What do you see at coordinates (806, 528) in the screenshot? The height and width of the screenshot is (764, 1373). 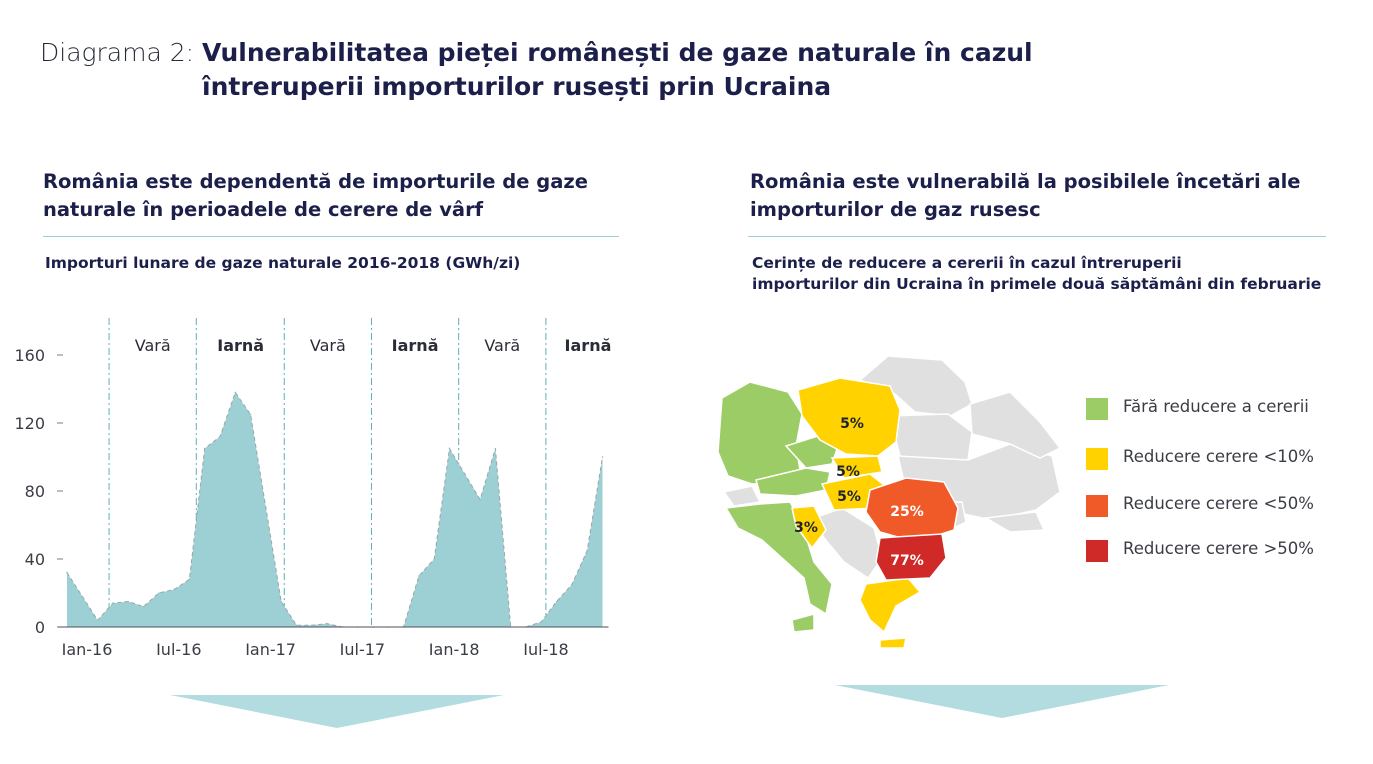 I see `croatia-annotation: 3%` at bounding box center [806, 528].